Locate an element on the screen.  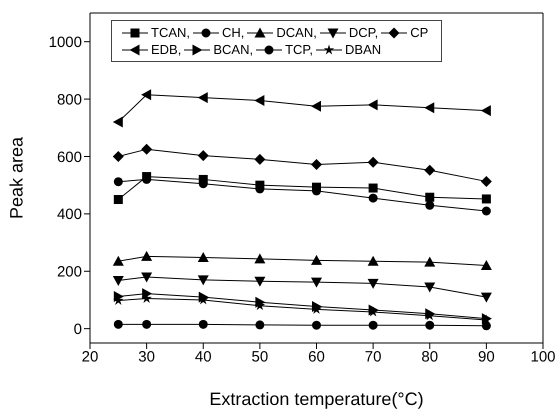
x-tick-label: 60 is located at coordinates (316, 357).